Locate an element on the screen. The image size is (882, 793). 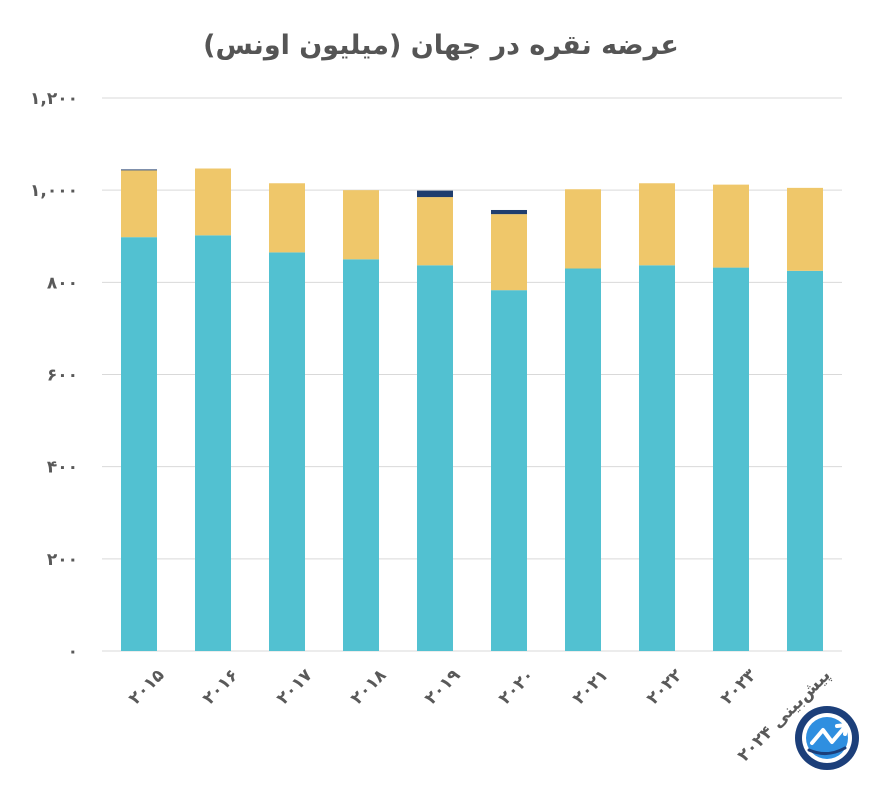
y-tick-label: ۶۰۰ is located at coordinates (62, 376).